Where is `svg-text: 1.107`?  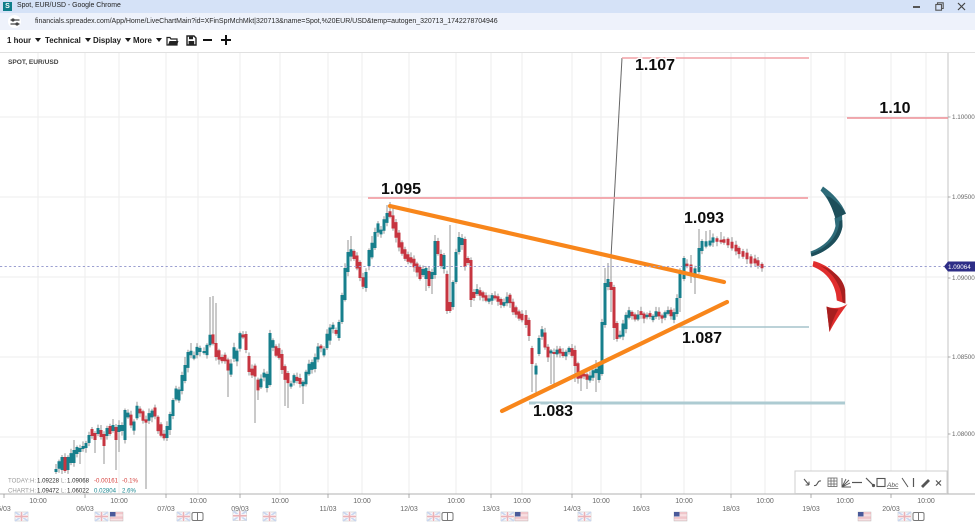 svg-text: 1.107 is located at coordinates (655, 65).